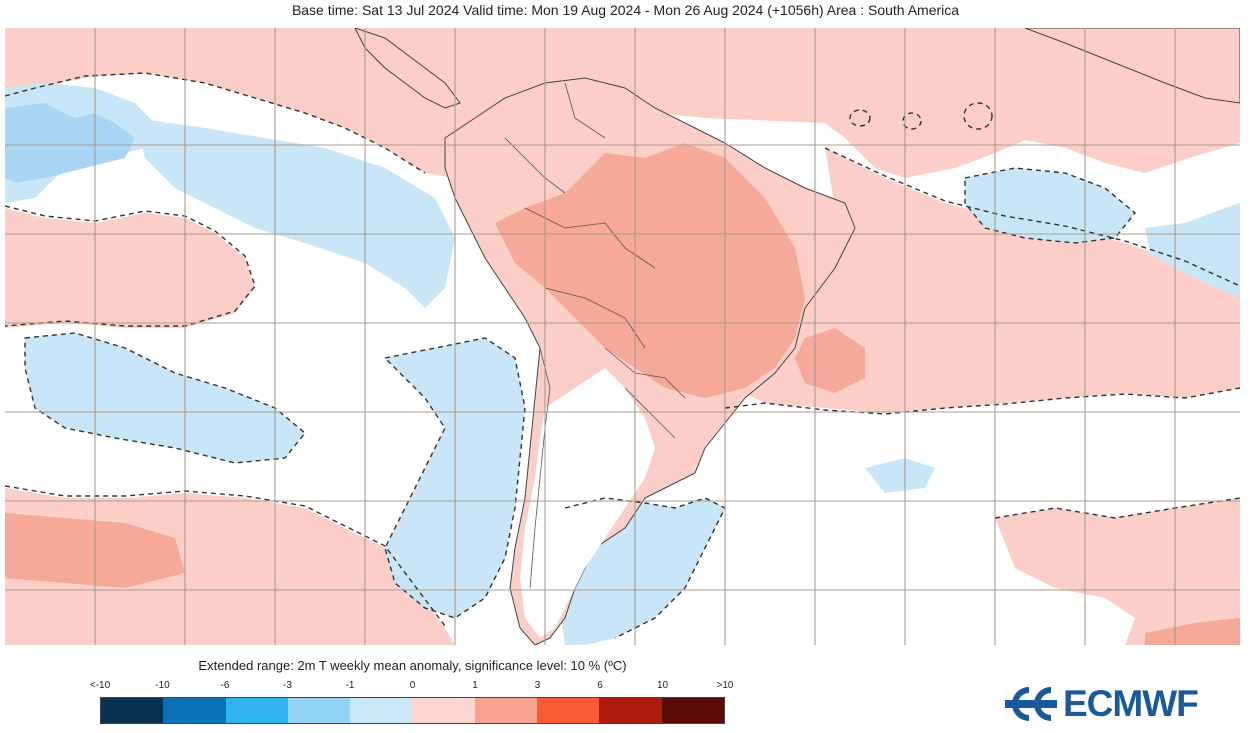 The width and height of the screenshot is (1251, 733). I want to click on legend-tick-label: -1, so click(350, 685).